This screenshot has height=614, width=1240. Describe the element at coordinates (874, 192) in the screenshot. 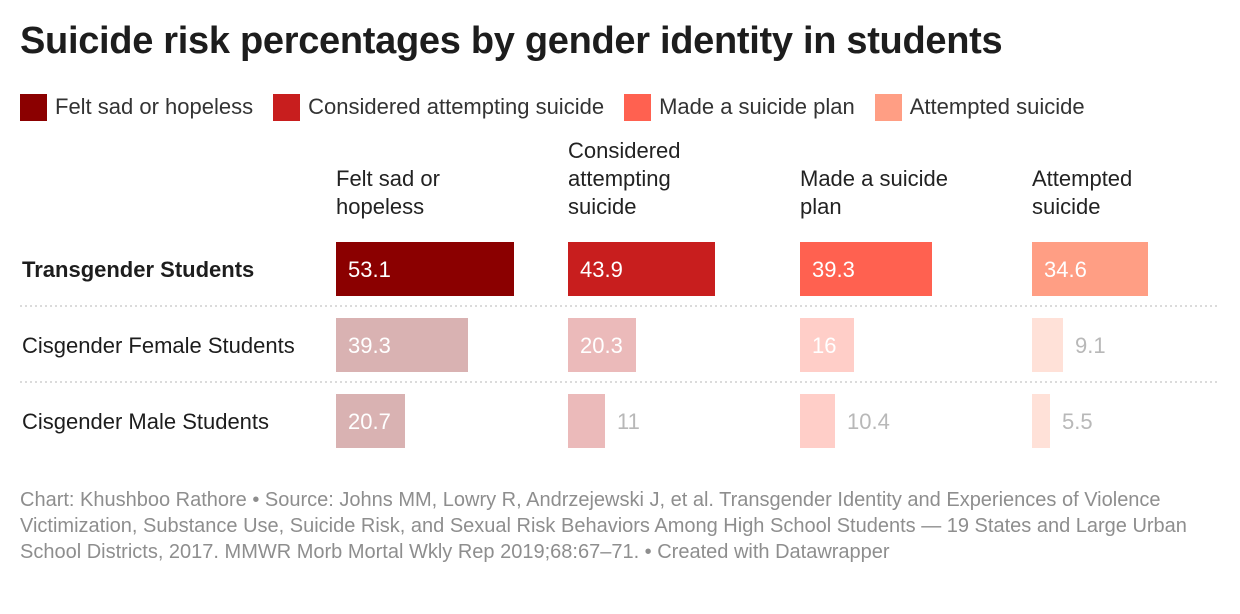

I see `column-header-plan: Made a suicide plan` at that location.